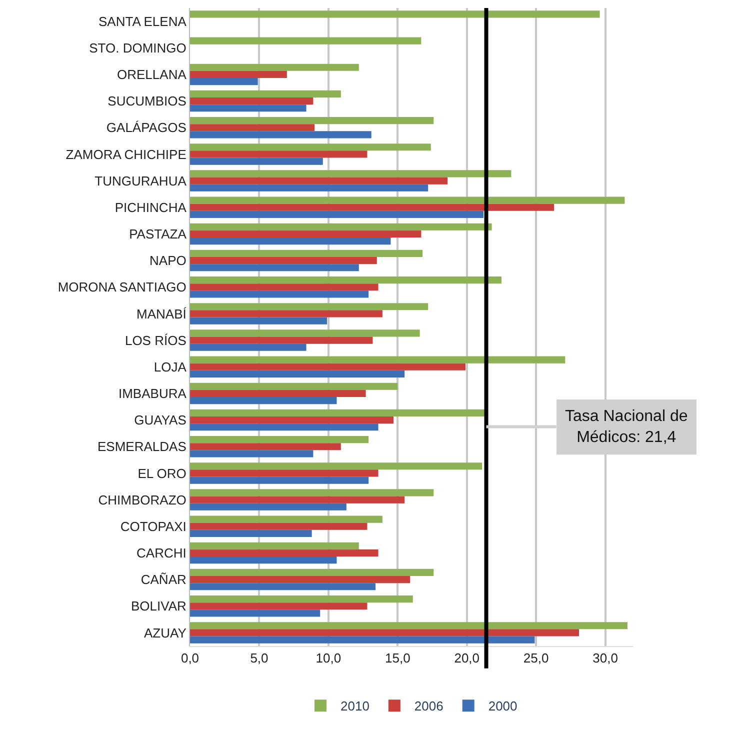  Describe the element at coordinates (605, 658) in the screenshot. I see `x-tick-label: 30,0` at that location.